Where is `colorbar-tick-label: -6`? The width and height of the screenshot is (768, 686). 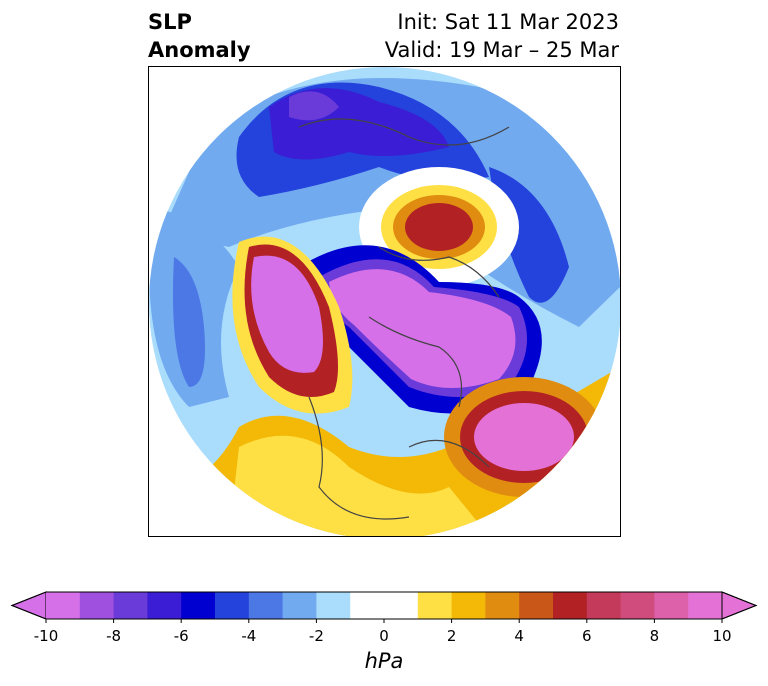
colorbar-tick-label: -6 is located at coordinates (181, 636).